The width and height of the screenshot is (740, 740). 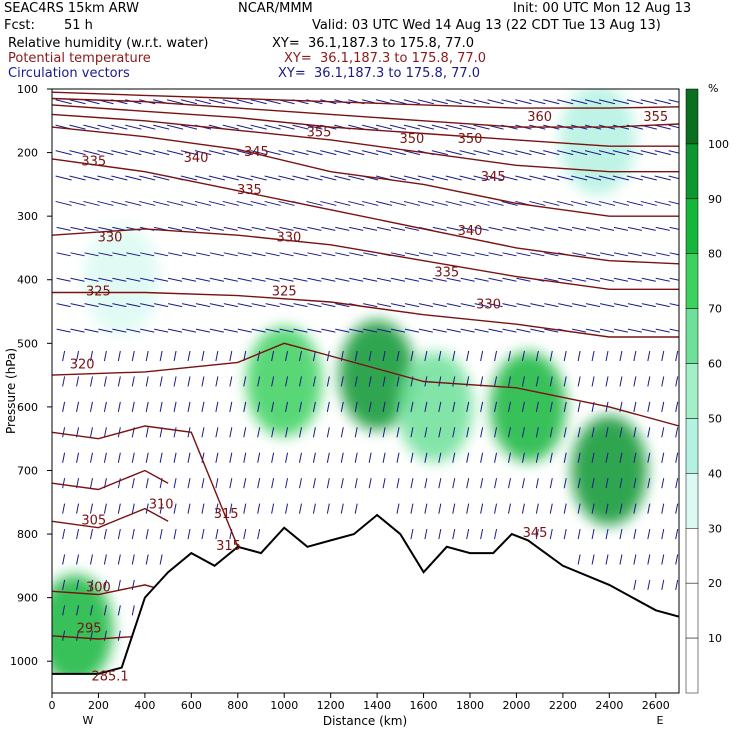 What do you see at coordinates (692, 665) in the screenshot?
I see `colorbar-segment` at bounding box center [692, 665].